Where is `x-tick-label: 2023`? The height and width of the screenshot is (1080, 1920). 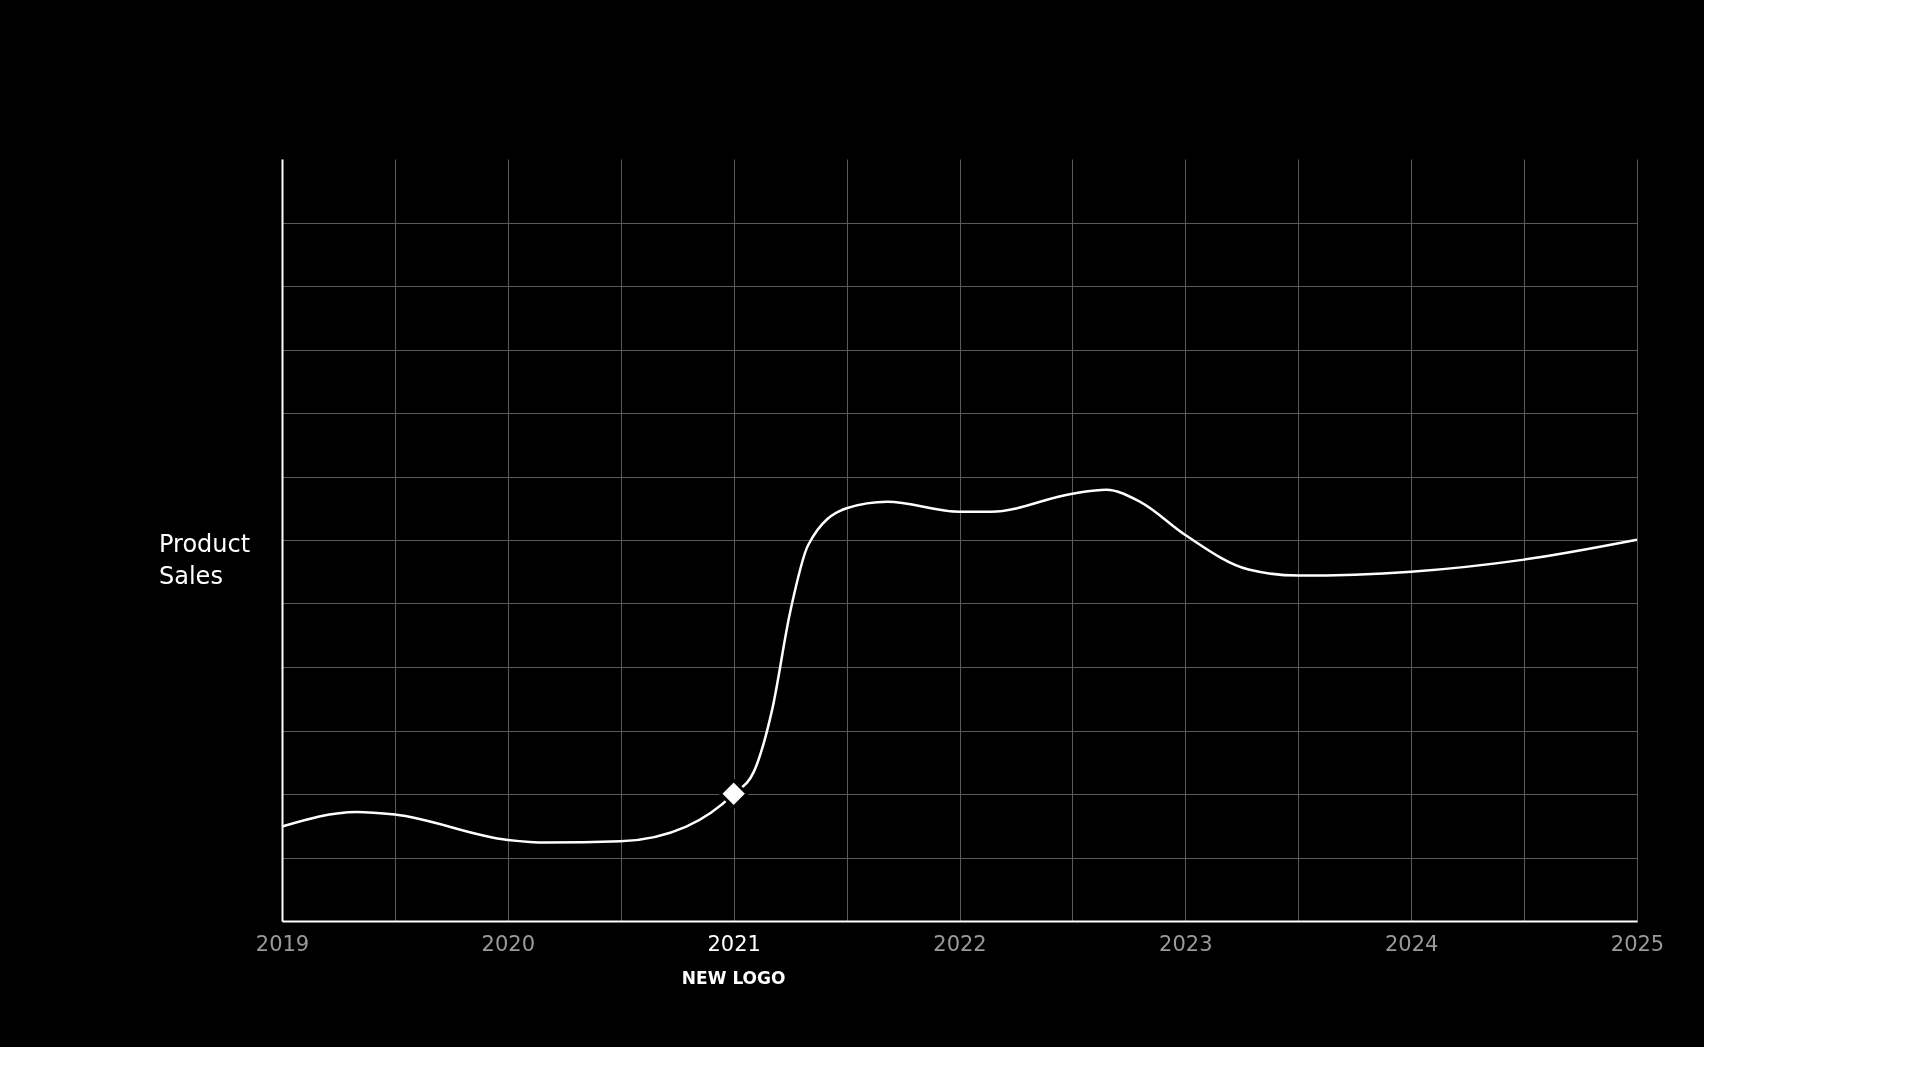 x-tick-label: 2023 is located at coordinates (1186, 943).